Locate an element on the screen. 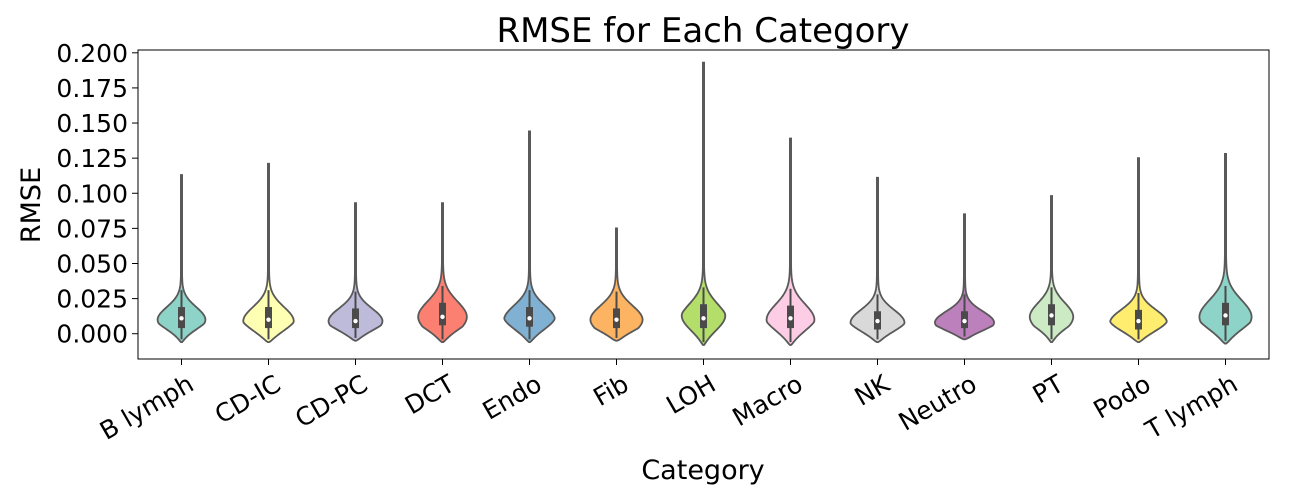  x-tick-label: Fib is located at coordinates (610, 390).